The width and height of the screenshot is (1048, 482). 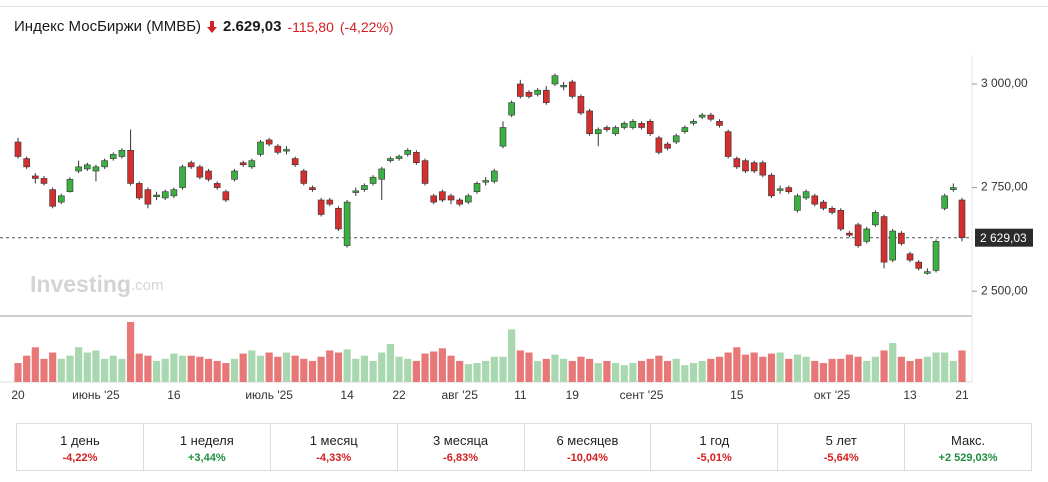 What do you see at coordinates (842, 447) in the screenshot?
I see `period-cell: 5 лет -5,64%` at bounding box center [842, 447].